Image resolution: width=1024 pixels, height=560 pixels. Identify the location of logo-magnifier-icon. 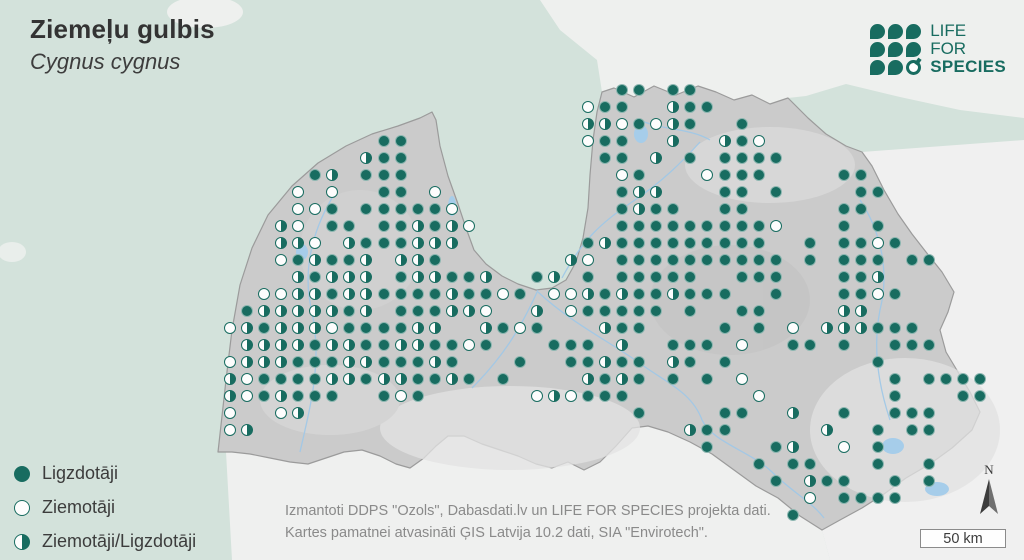
(914, 67).